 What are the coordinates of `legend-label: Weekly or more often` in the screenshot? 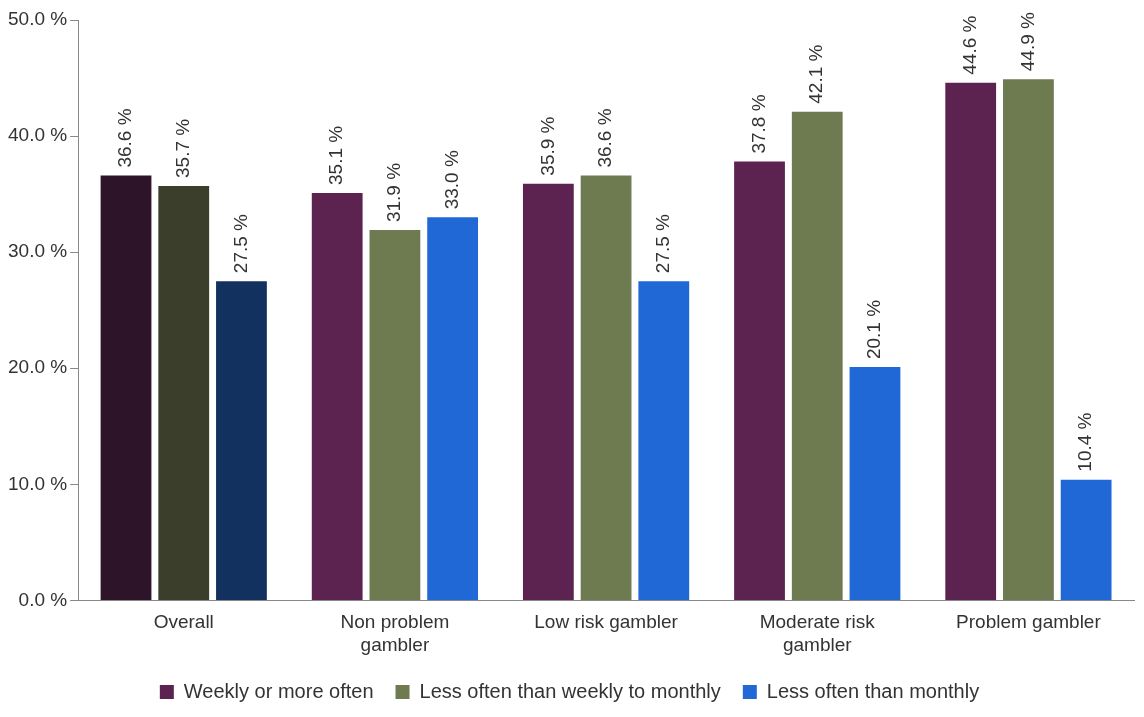 It's located at (278, 690).